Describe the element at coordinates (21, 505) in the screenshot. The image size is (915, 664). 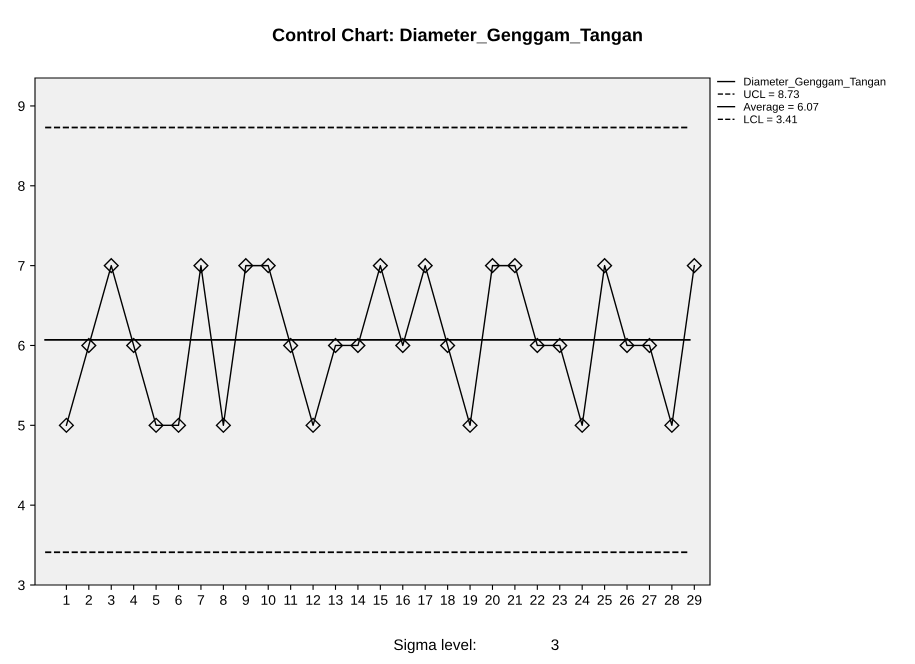
I see `y-tick-label: 4` at that location.